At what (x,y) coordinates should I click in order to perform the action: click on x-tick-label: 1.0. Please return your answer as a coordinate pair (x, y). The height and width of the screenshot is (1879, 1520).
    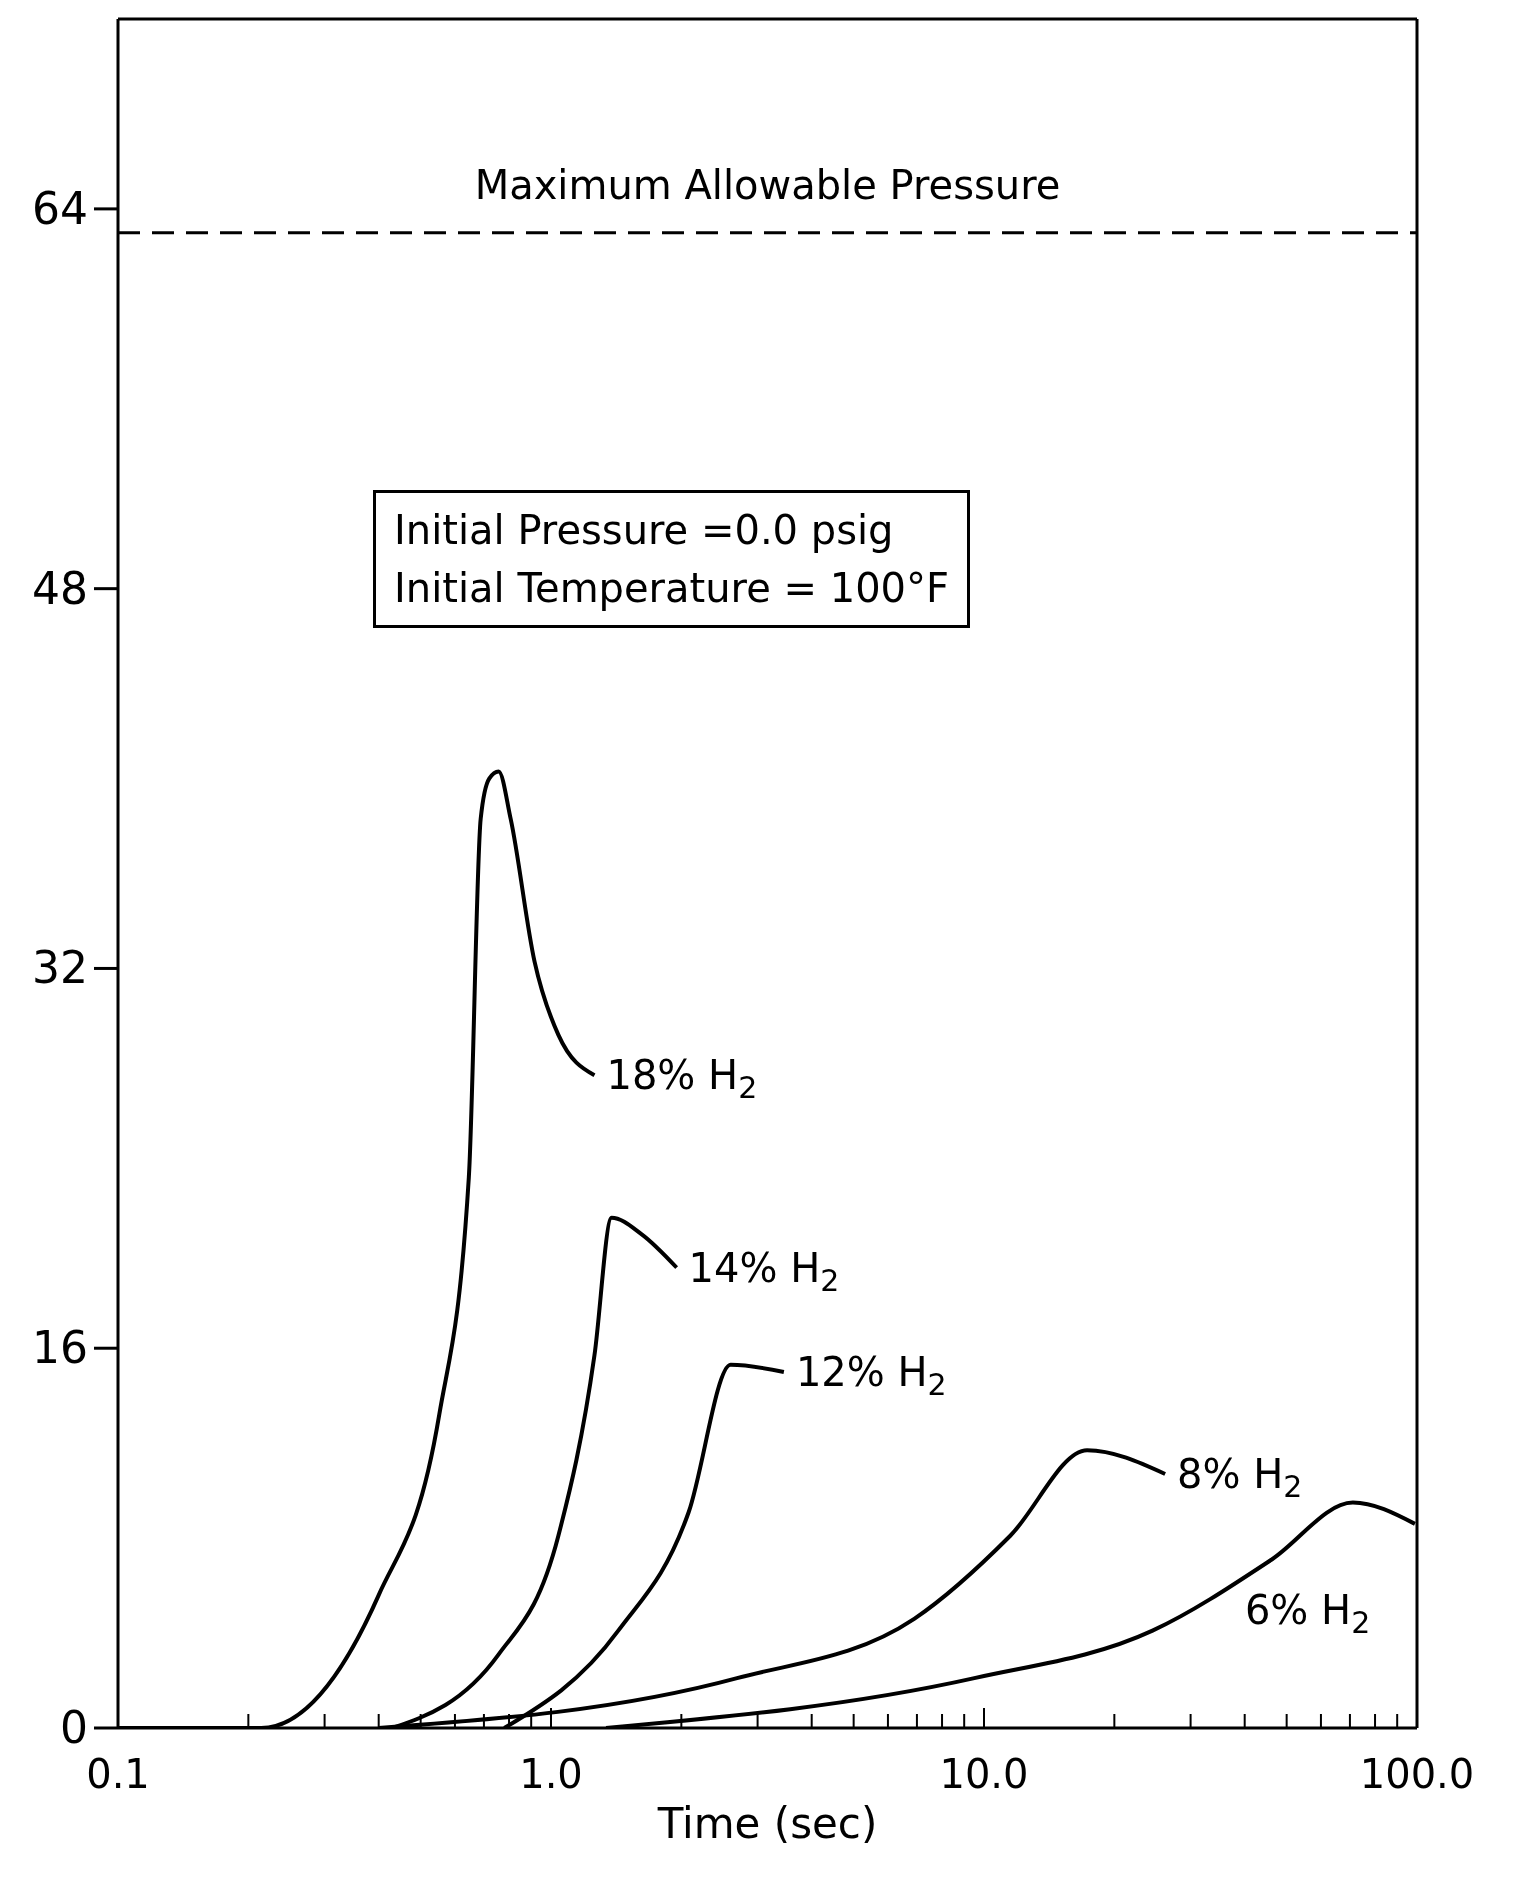
    Looking at the image, I should click on (551, 1774).